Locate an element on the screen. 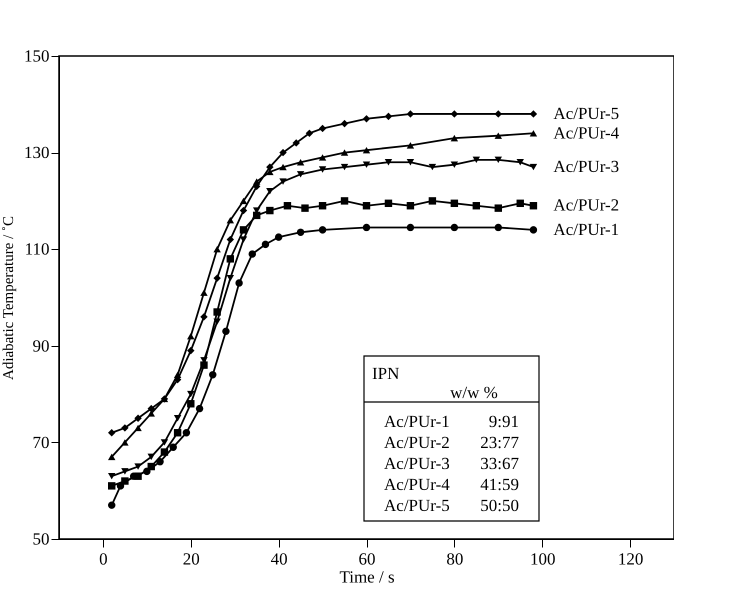  annotation: 9:91 is located at coordinates (503, 421).